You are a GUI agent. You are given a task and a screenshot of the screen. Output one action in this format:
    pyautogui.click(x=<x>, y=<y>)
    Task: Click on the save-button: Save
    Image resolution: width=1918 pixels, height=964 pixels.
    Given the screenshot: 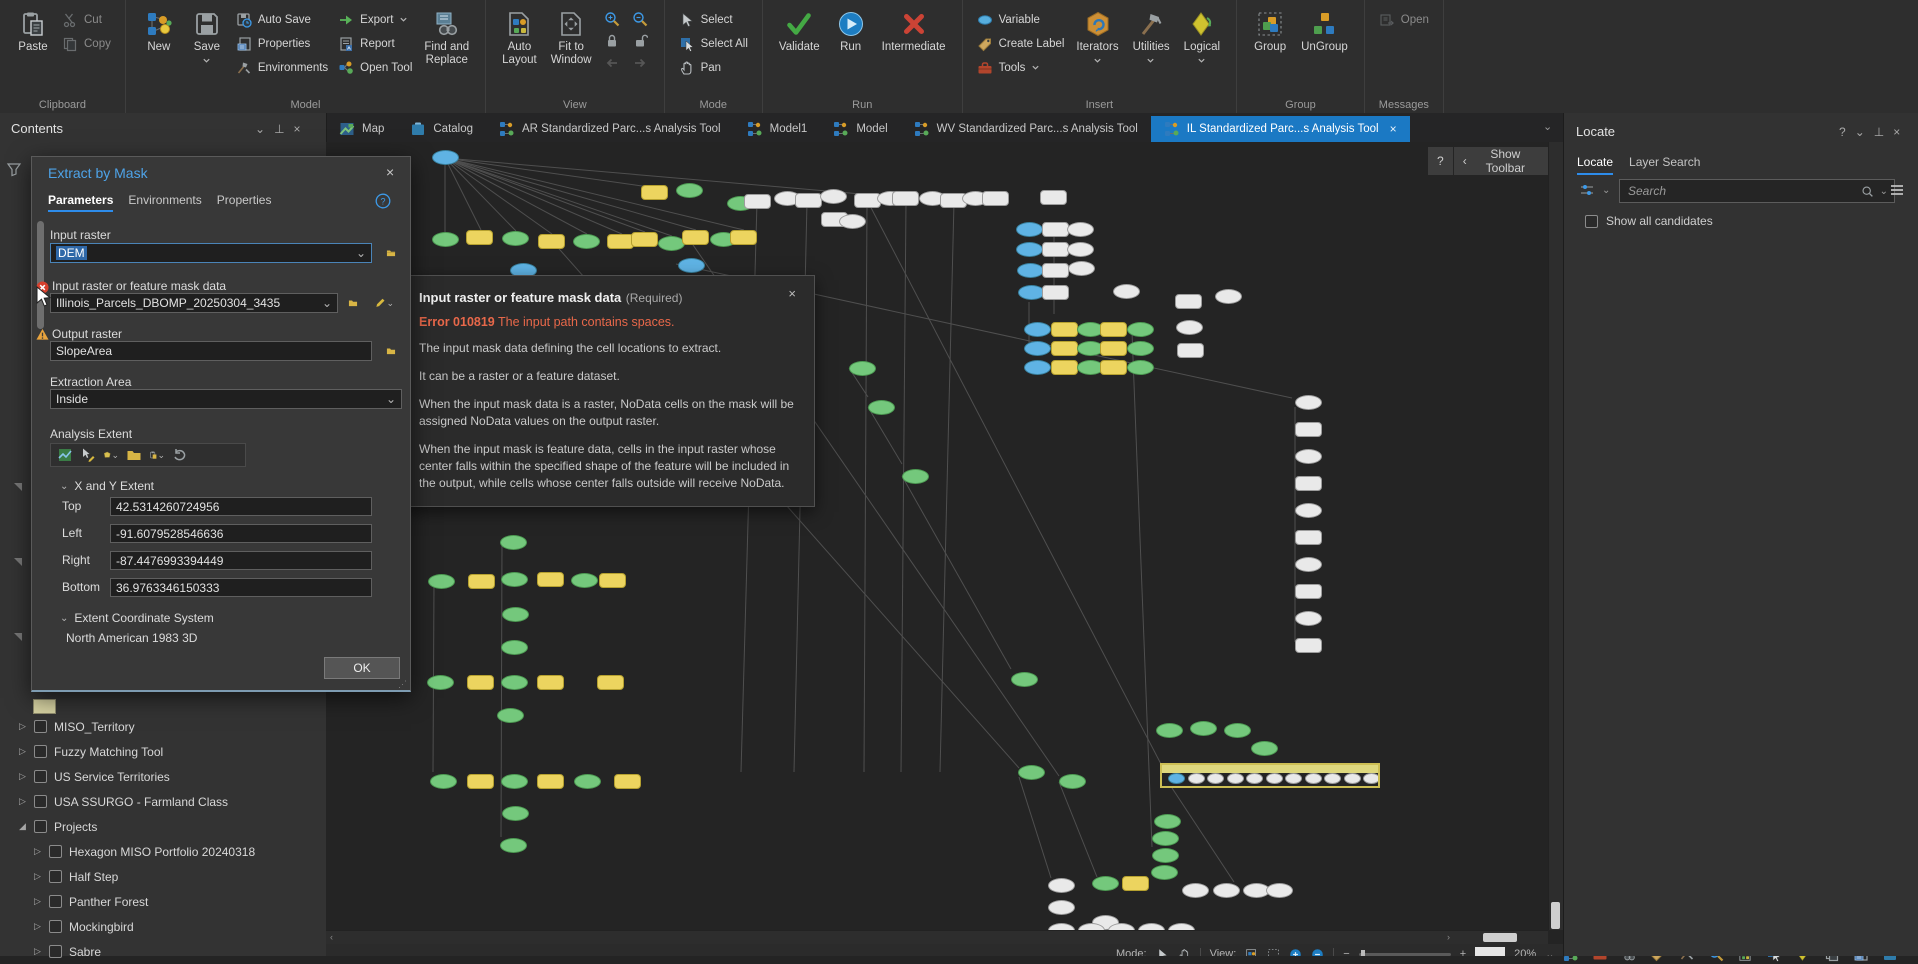 What is the action you would take?
    pyautogui.click(x=207, y=37)
    